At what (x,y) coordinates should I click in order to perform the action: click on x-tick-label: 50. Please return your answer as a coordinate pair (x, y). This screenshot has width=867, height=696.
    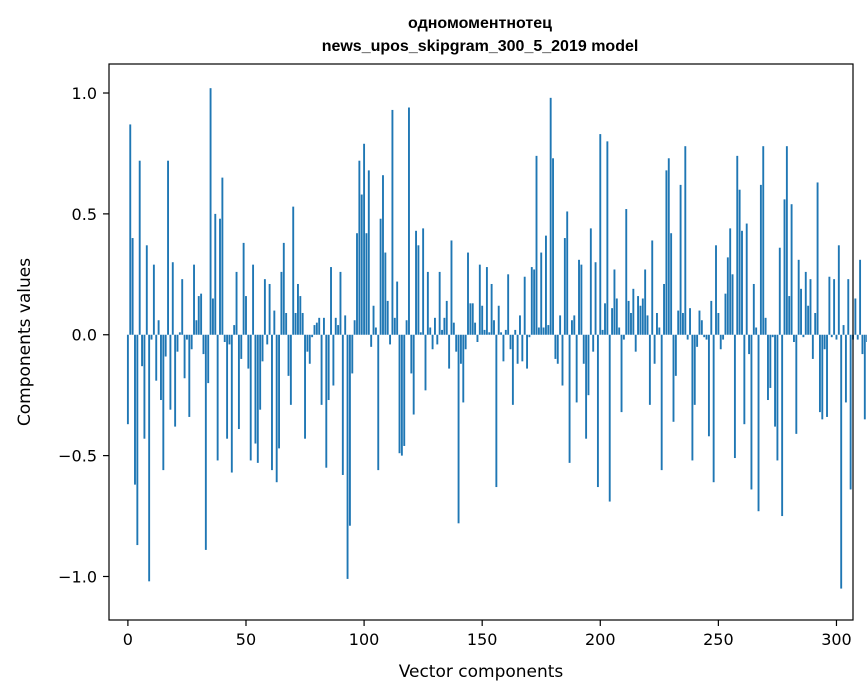
    Looking at the image, I should click on (246, 639).